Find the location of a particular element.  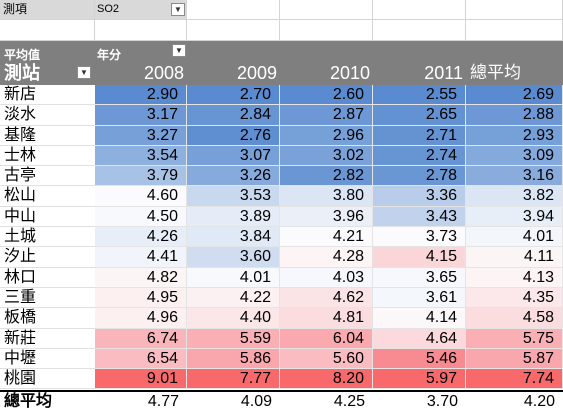

value-cell: 3.96 is located at coordinates (326, 217).